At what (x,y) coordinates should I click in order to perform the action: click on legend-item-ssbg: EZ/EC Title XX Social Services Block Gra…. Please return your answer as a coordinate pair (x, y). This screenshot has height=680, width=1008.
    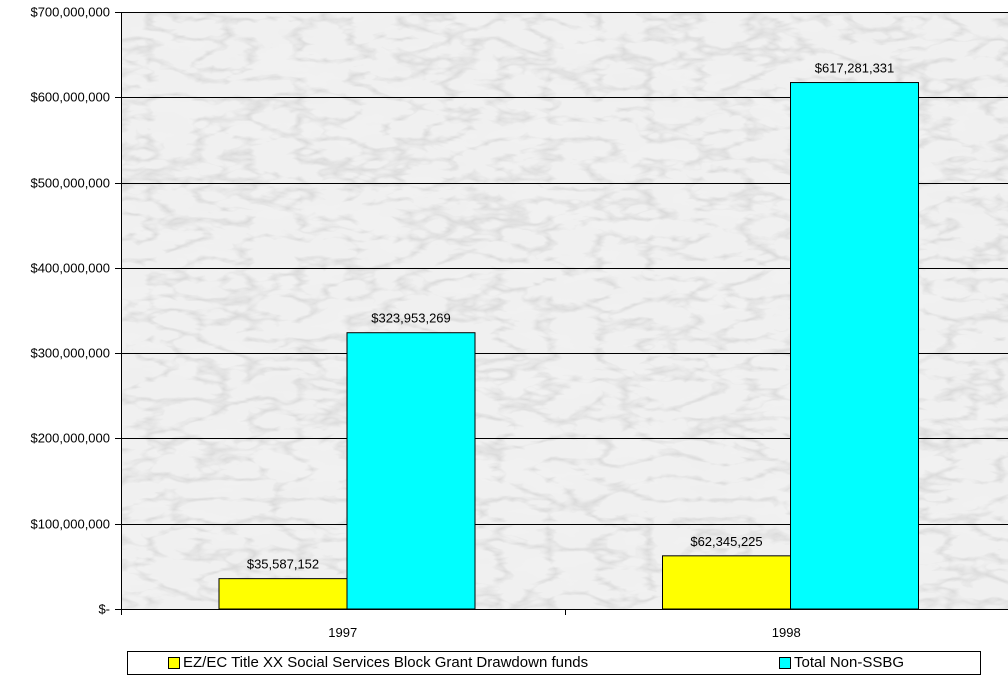
    Looking at the image, I should click on (378, 662).